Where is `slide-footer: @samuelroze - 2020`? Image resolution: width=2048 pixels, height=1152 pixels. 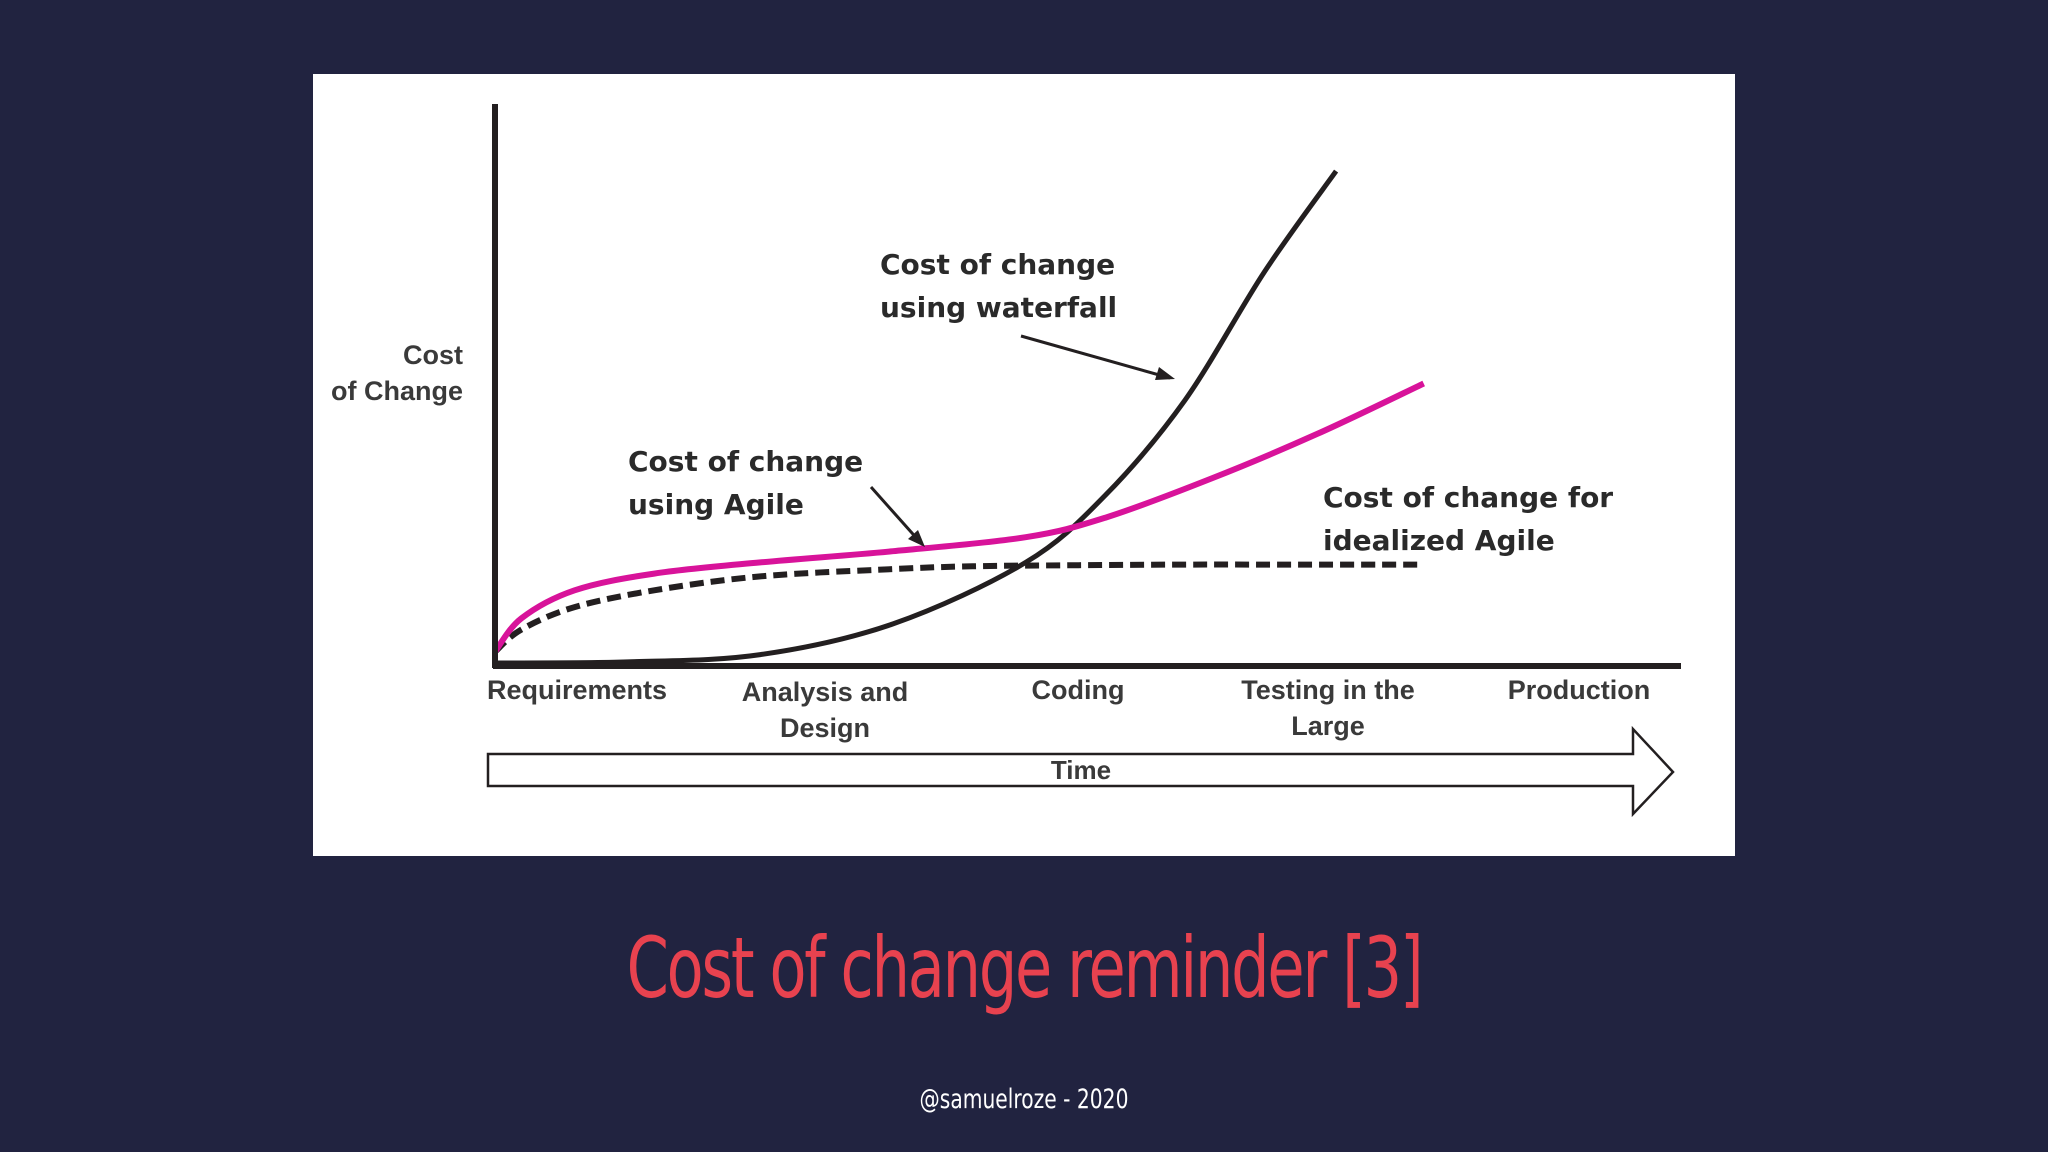
slide-footer: @samuelroze - 2020 is located at coordinates (1024, 1099).